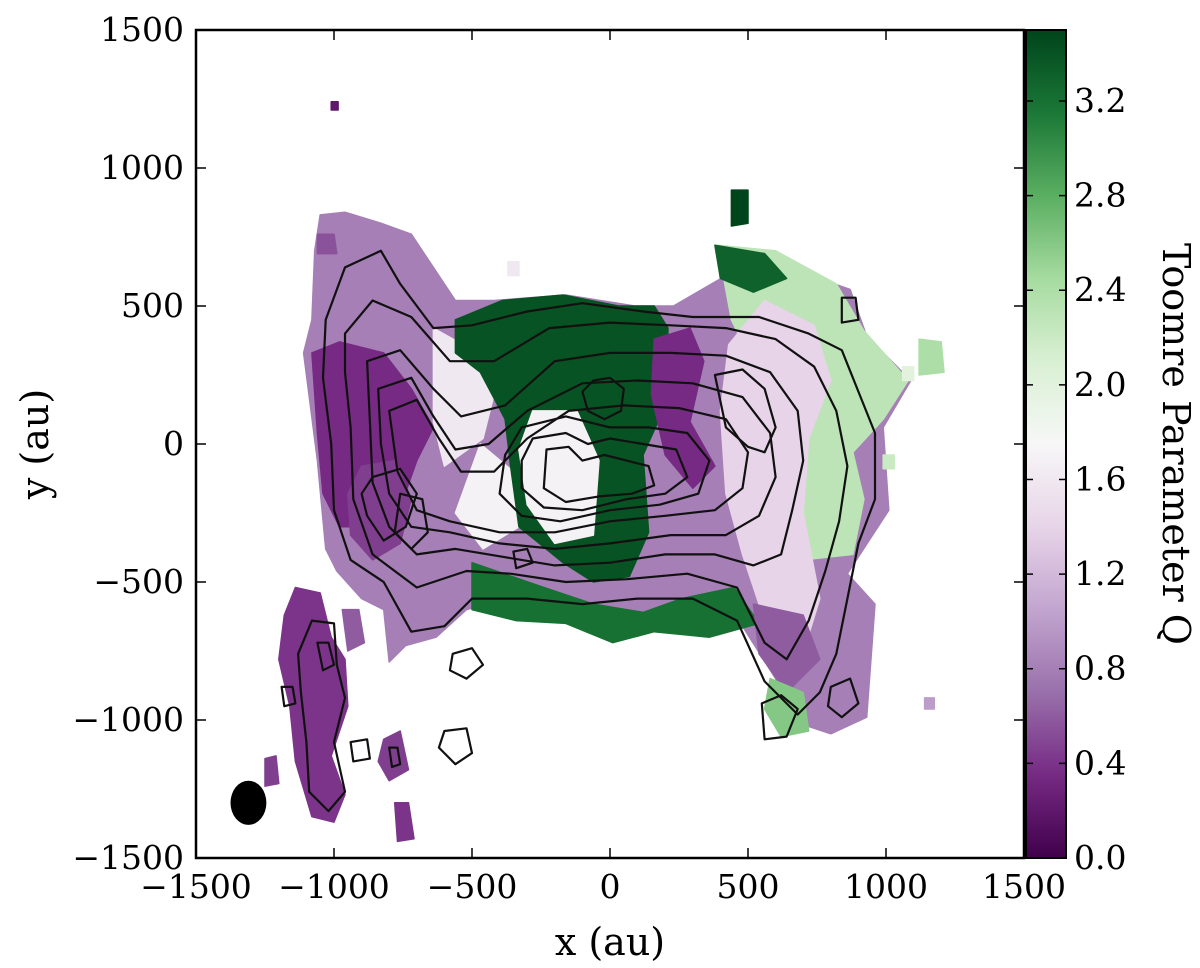  What do you see at coordinates (1100, 384) in the screenshot?
I see `colorbar-tick-label: 2.0` at bounding box center [1100, 384].